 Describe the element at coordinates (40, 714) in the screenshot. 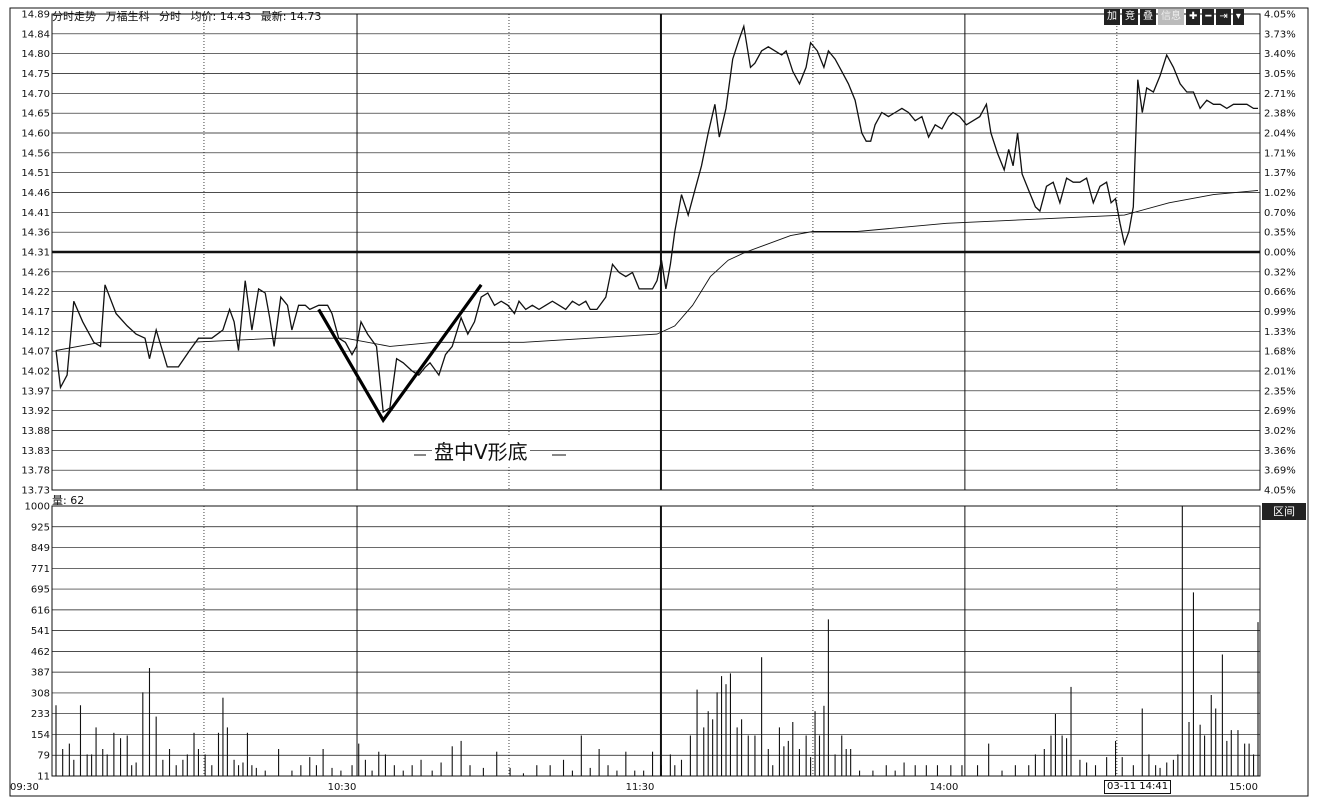

I see `volume-tick-label: 233` at that location.